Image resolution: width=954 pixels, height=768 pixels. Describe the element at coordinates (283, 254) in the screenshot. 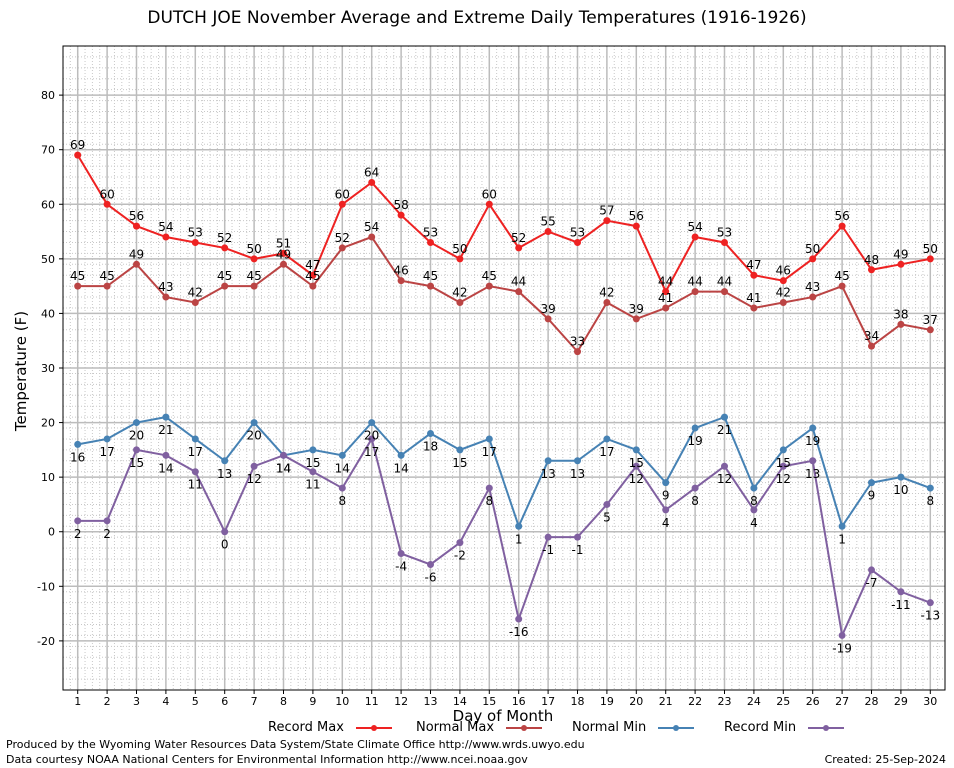

I see `data-label-normal-max: 49` at that location.